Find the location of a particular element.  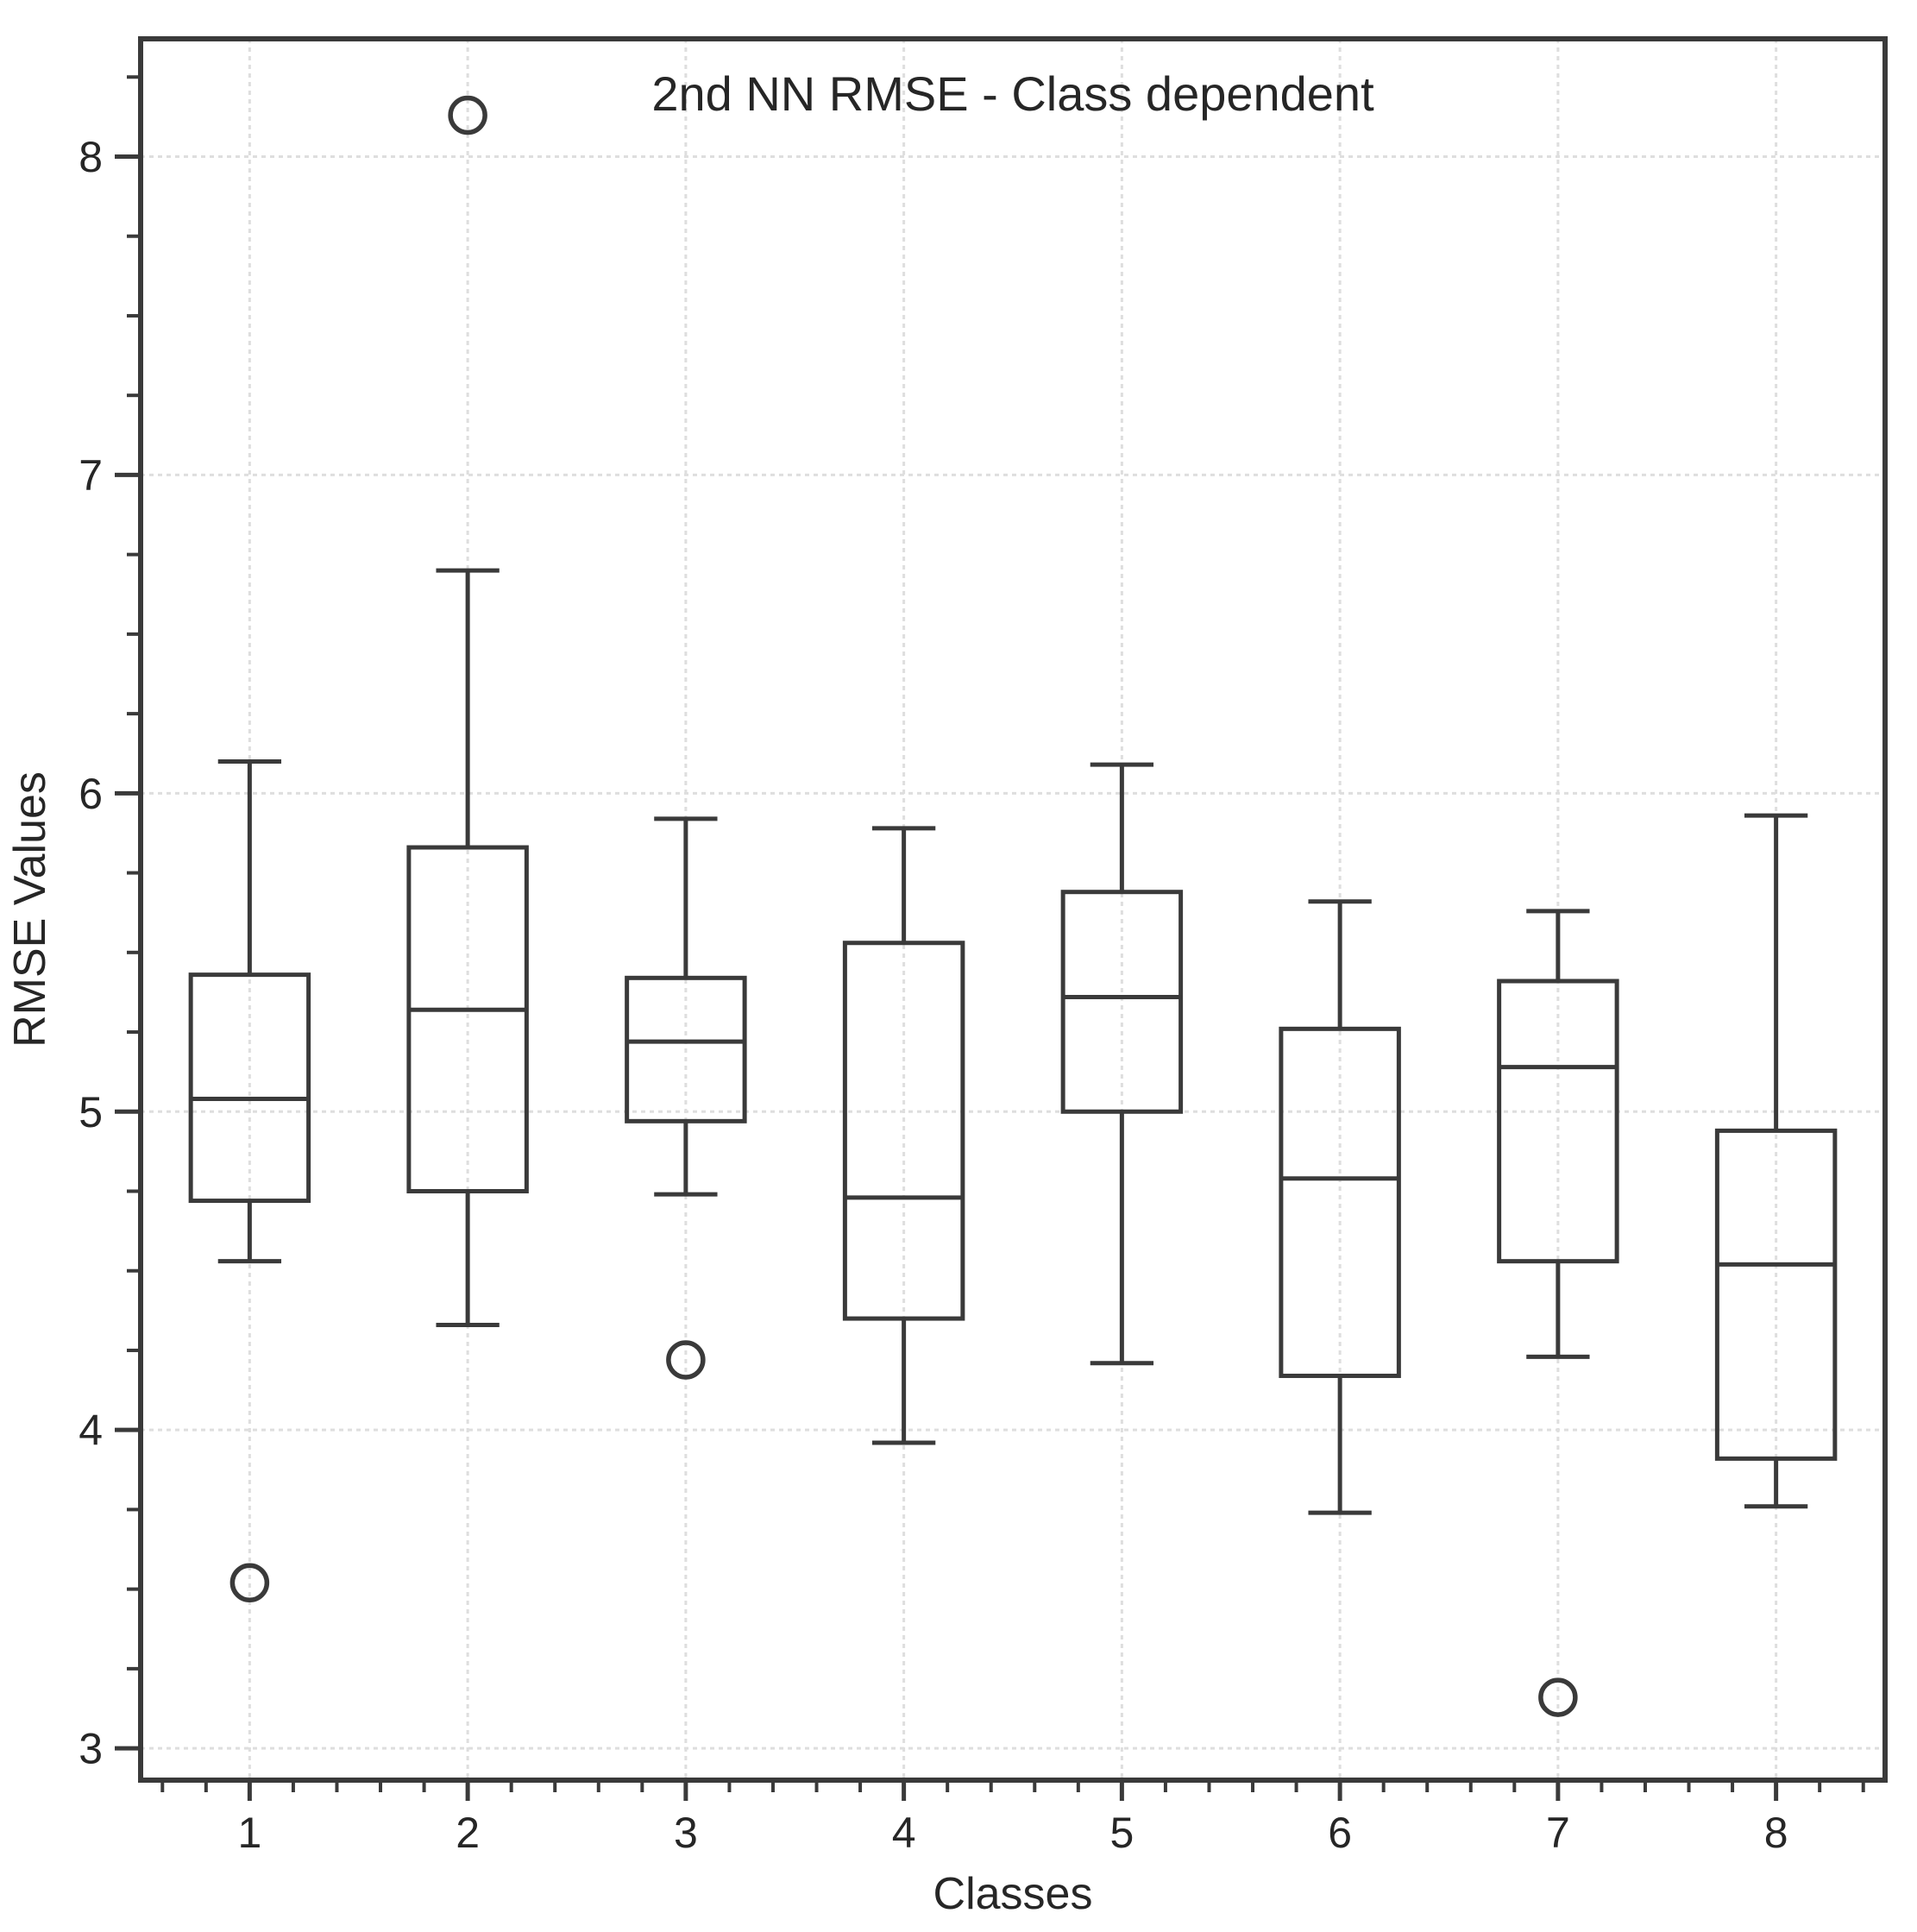

x-tick-label: 8 is located at coordinates (1776, 1833).